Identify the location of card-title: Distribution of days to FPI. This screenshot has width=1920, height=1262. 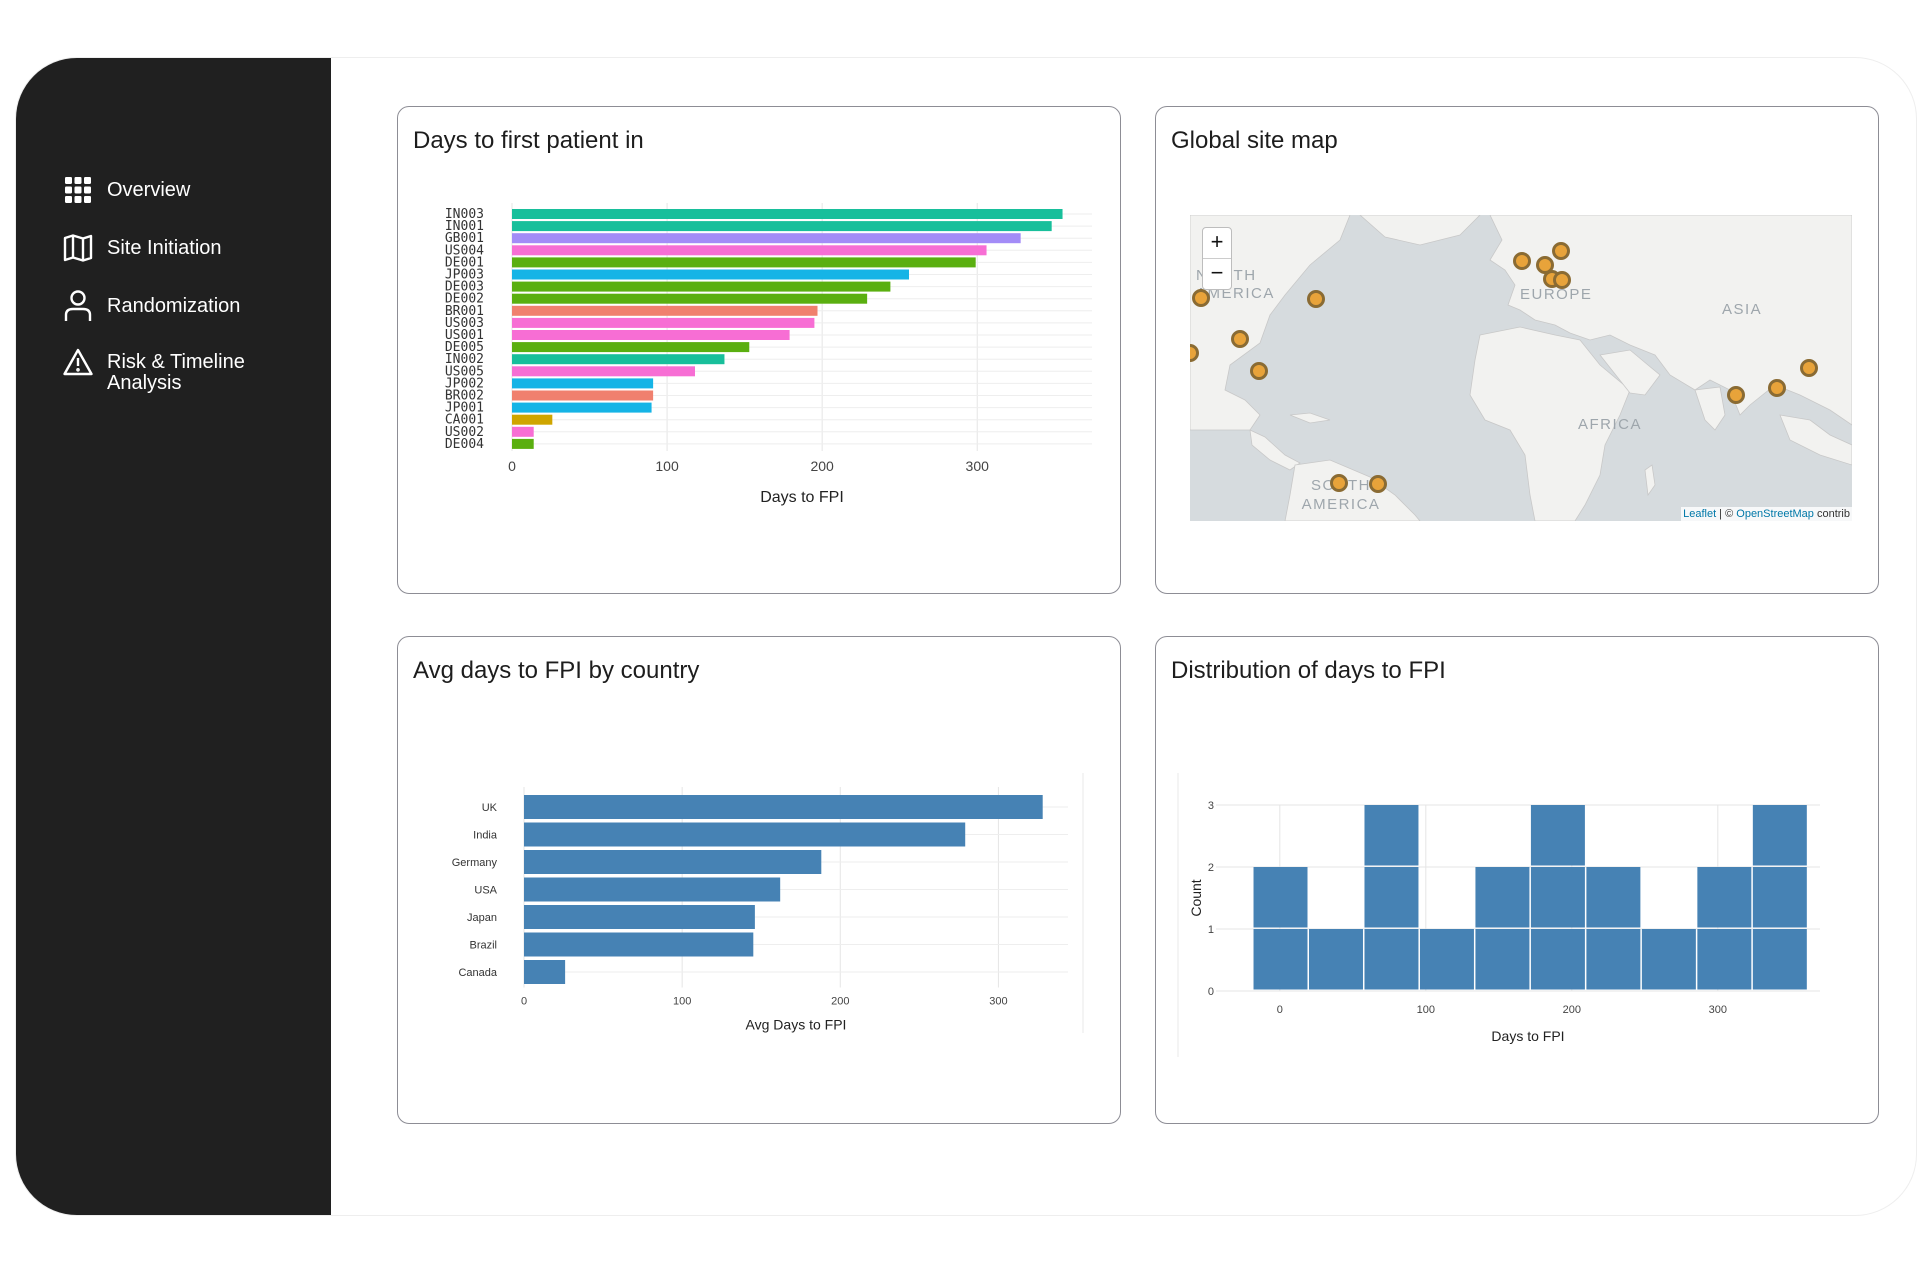
(1308, 670).